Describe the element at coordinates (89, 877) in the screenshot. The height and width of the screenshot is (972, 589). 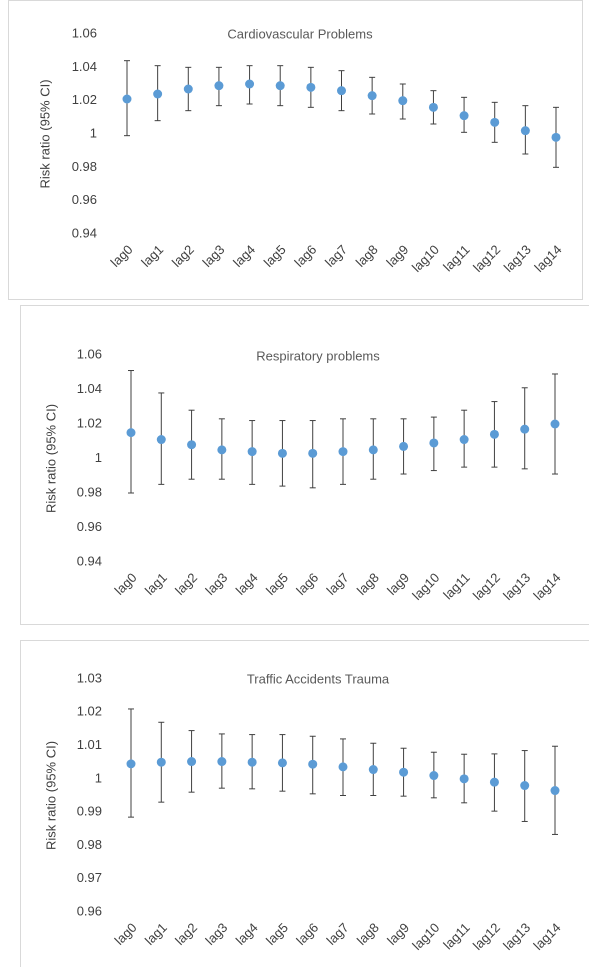
I see `y-tick-label: 0.97` at that location.